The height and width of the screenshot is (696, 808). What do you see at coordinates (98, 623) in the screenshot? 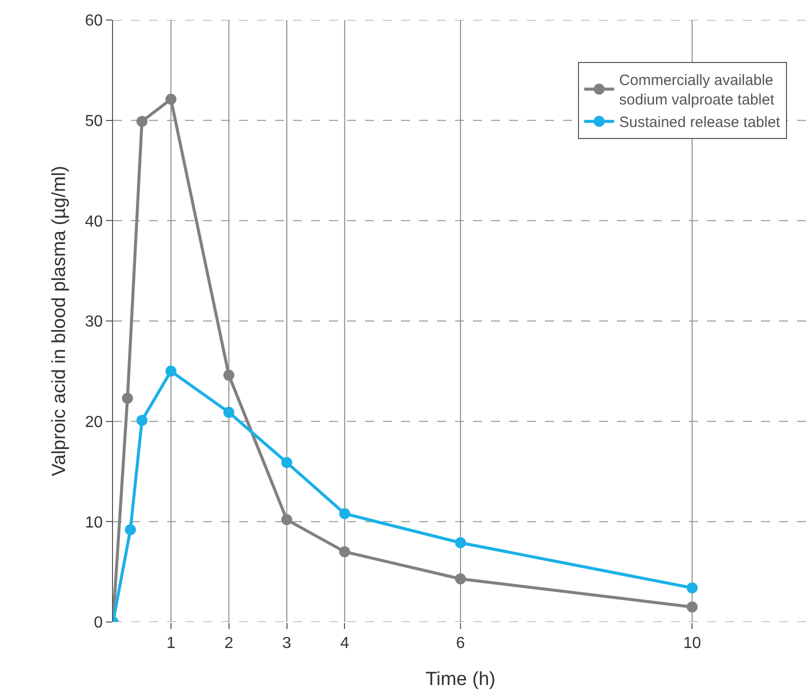
I see `y-tick-label: 0` at bounding box center [98, 623].